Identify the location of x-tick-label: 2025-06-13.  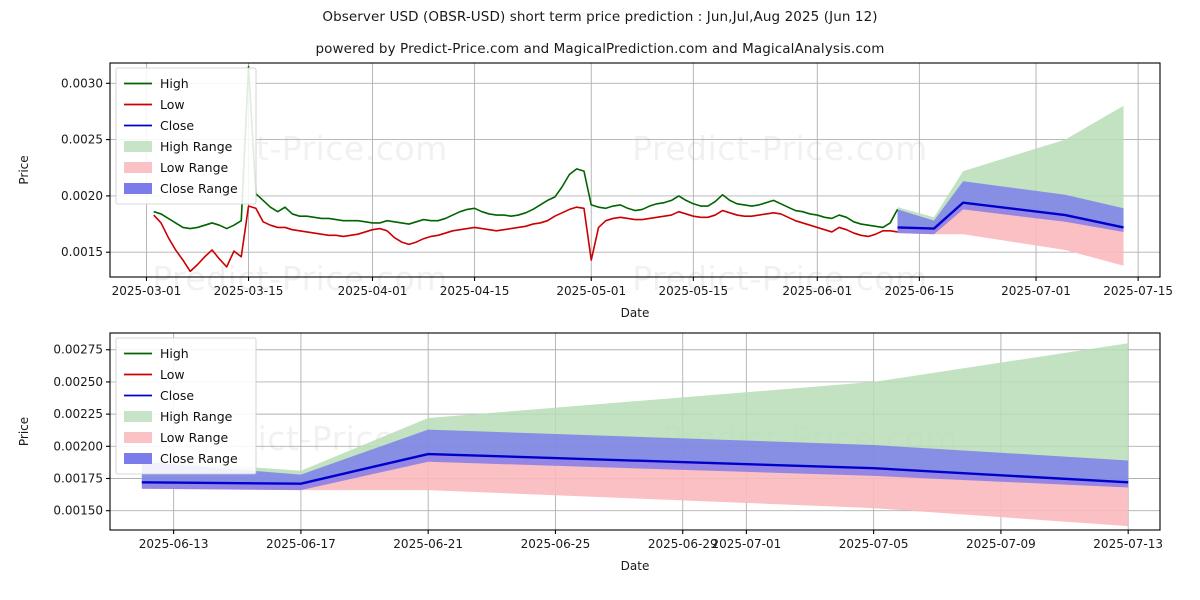
(174, 544).